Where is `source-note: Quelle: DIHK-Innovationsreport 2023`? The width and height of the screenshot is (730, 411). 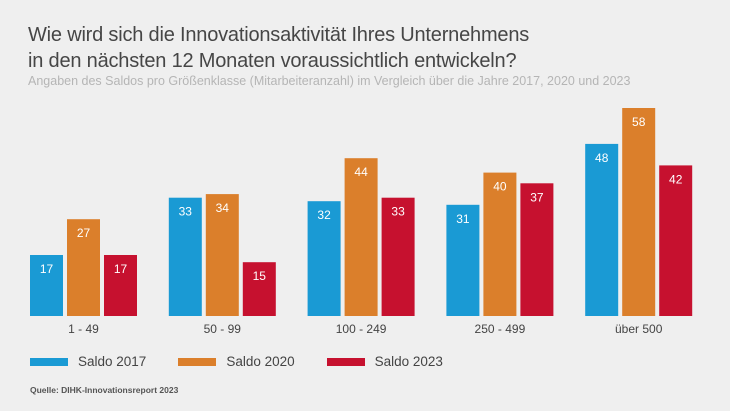 source-note: Quelle: DIHK-Innovationsreport 2023 is located at coordinates (104, 390).